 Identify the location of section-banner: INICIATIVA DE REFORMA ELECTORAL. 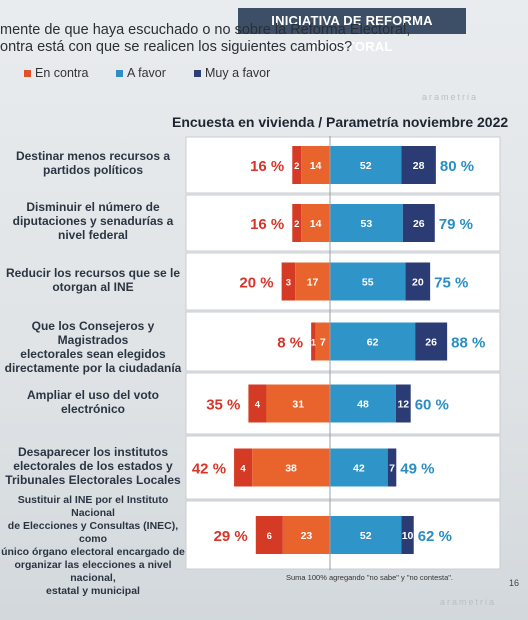
(352, 31).